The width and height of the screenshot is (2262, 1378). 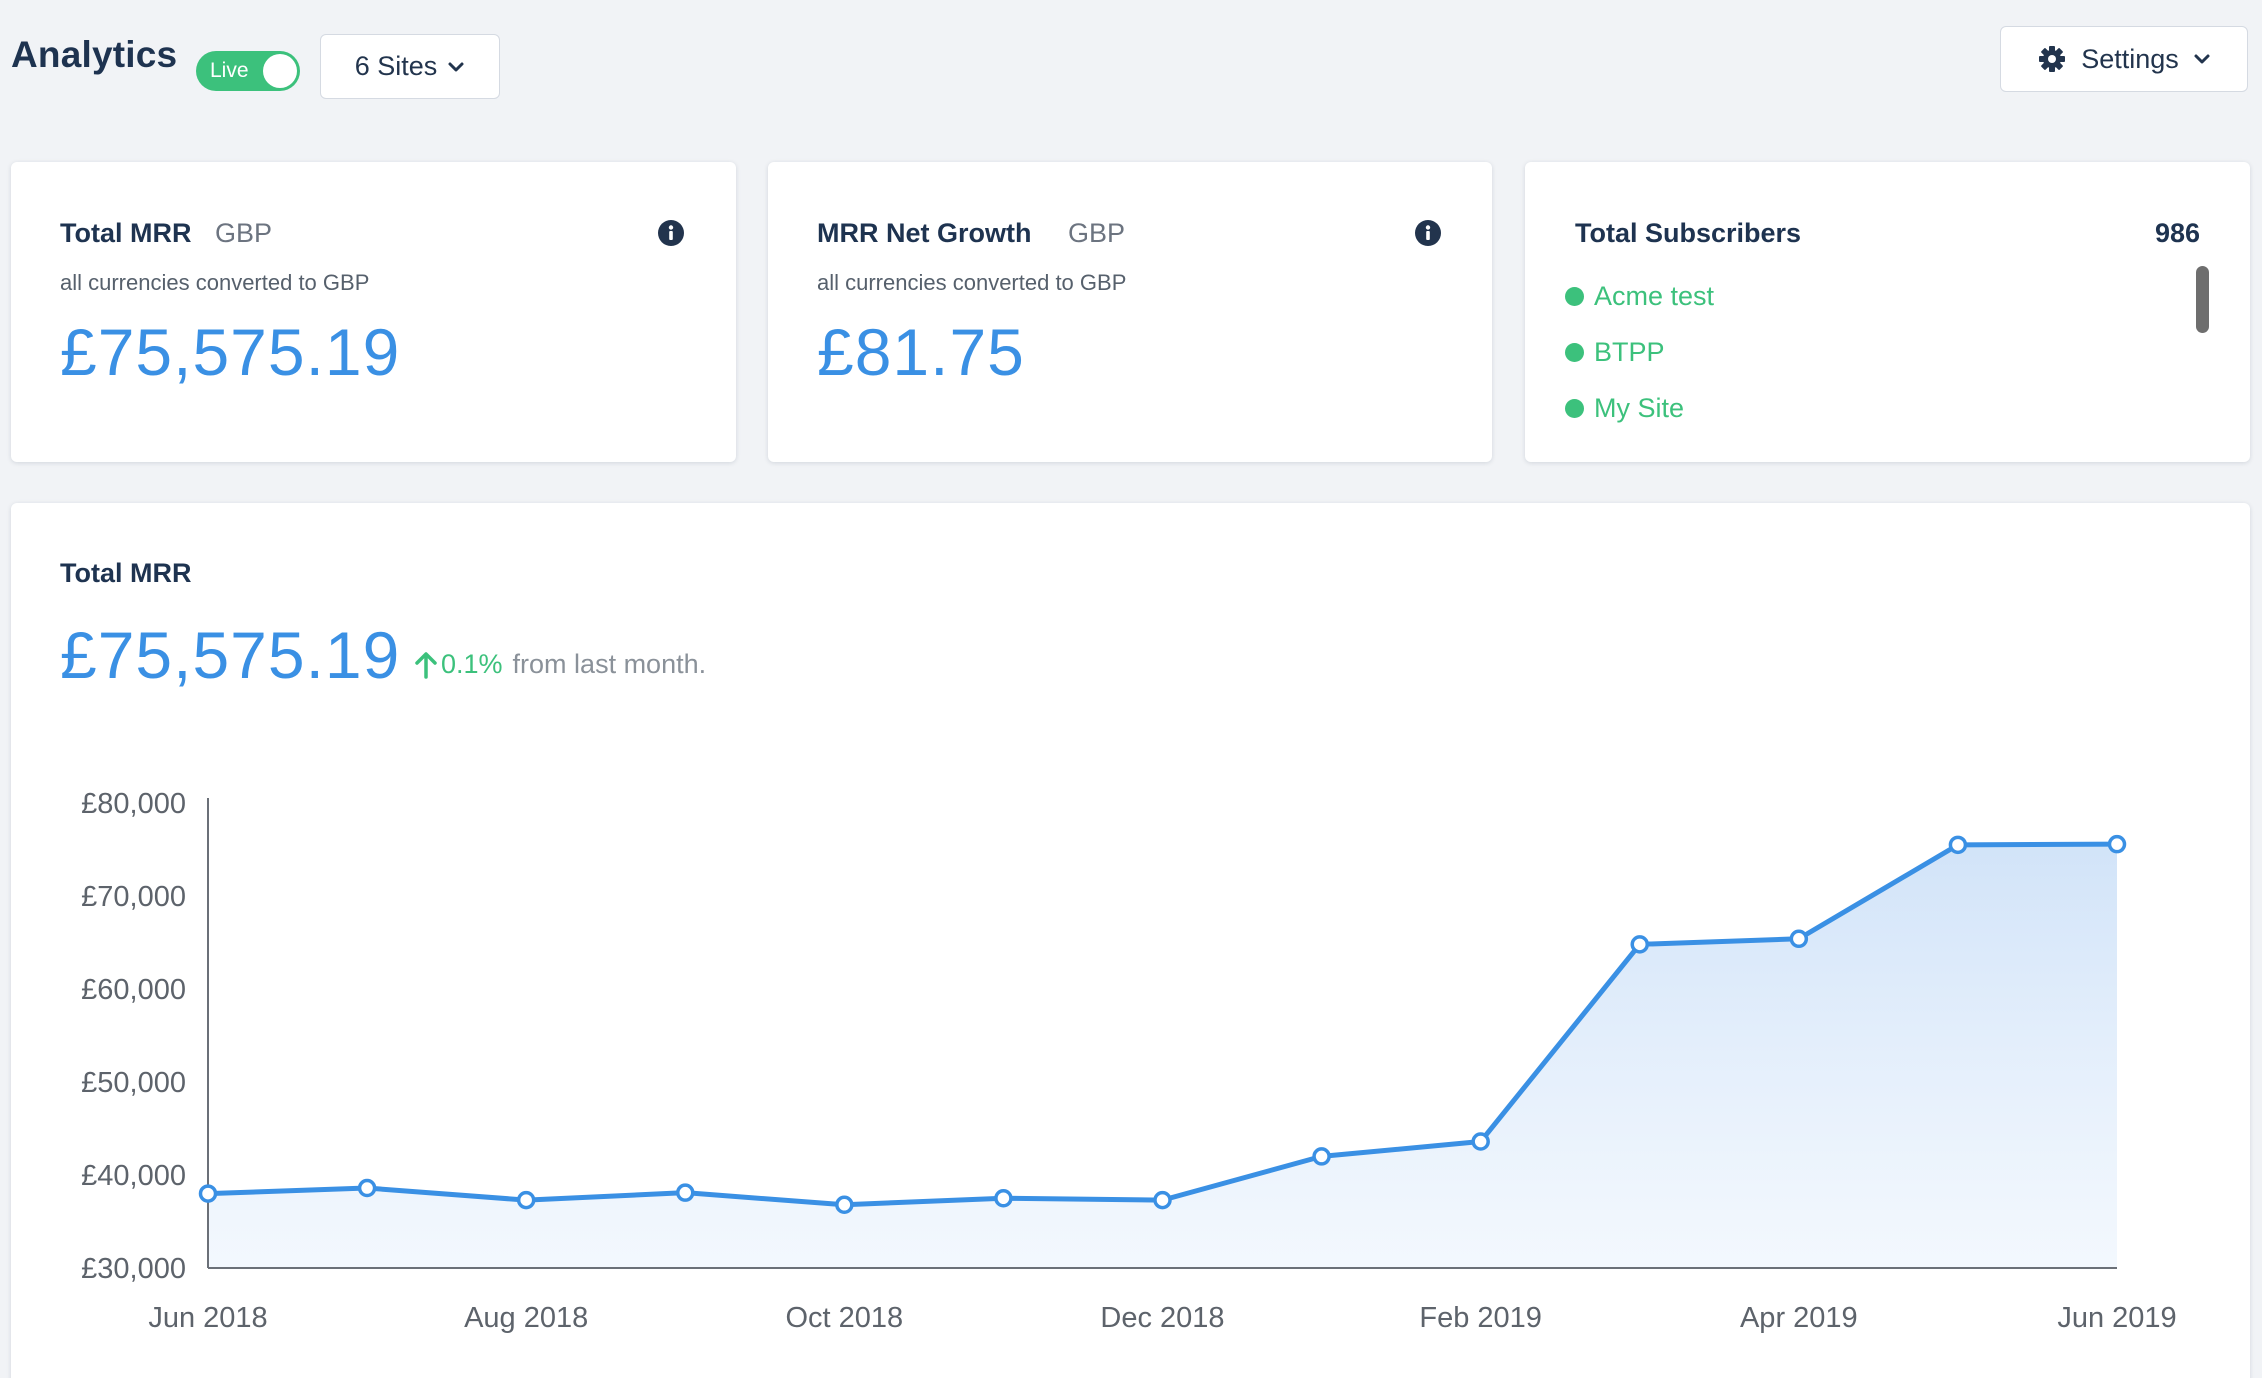 I want to click on card-value: £81.75, so click(x=921, y=352).